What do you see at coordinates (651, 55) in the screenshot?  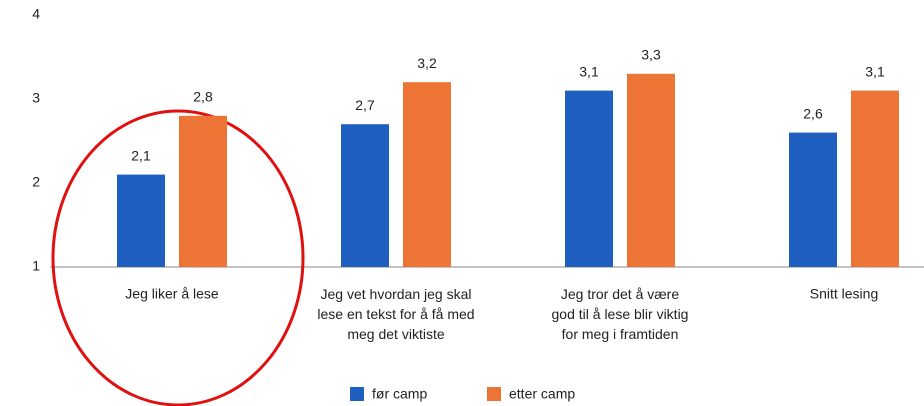 I see `value-label: 3,3` at bounding box center [651, 55].